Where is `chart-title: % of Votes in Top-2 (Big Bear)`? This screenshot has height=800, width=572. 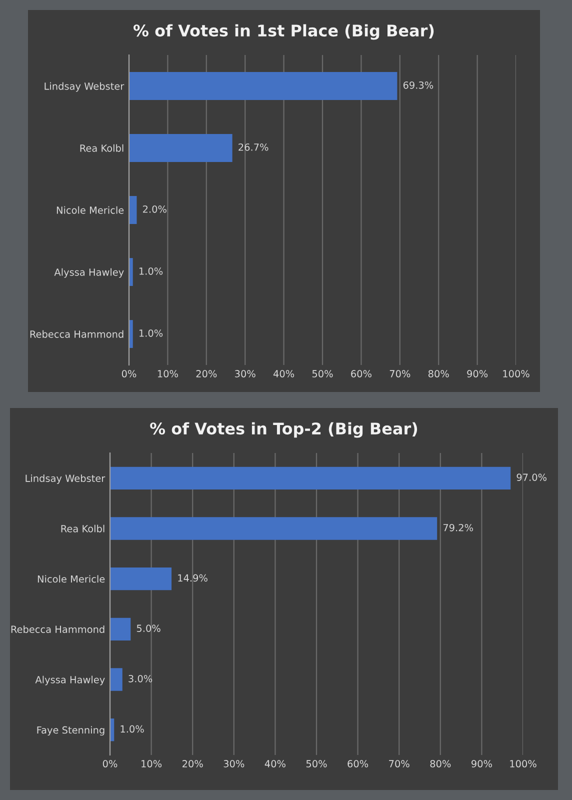
chart-title: % of Votes in Top-2 (Big Bear) is located at coordinates (284, 430).